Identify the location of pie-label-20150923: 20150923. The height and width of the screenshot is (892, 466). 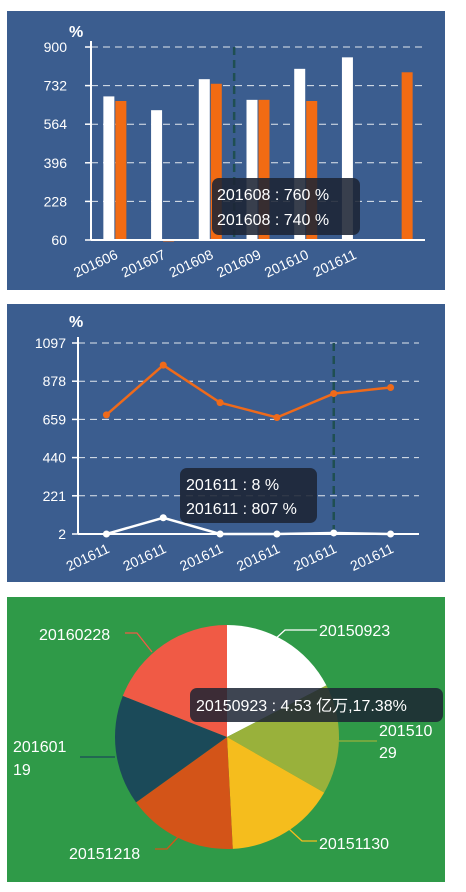
(354, 631).